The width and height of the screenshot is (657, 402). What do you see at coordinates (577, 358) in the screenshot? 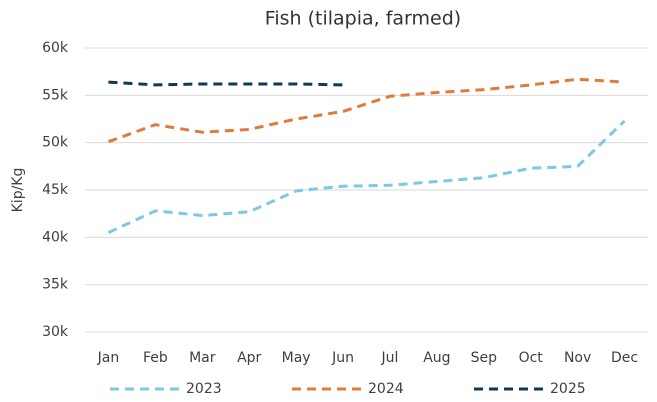
I see `x-tick-label: Nov` at bounding box center [577, 358].